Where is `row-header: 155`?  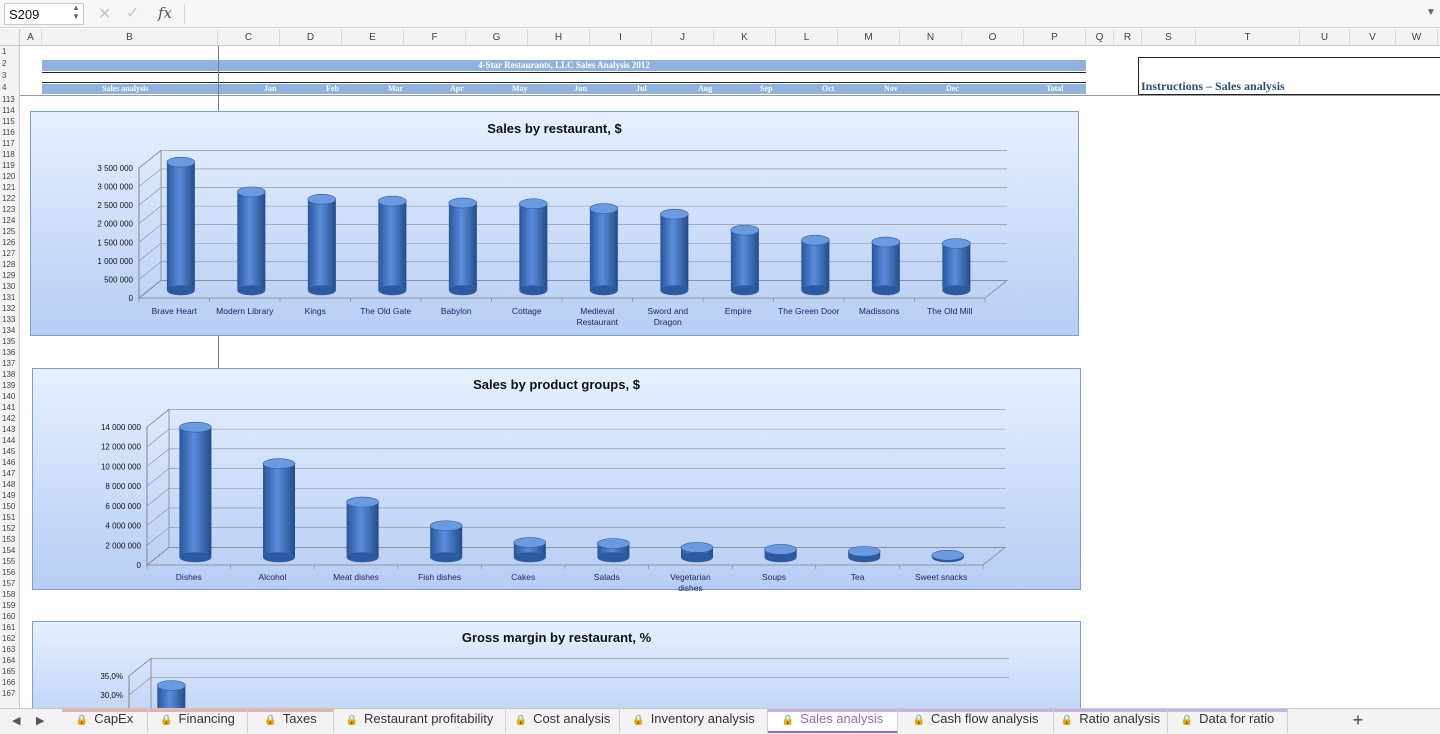
row-header: 155 is located at coordinates (9, 561).